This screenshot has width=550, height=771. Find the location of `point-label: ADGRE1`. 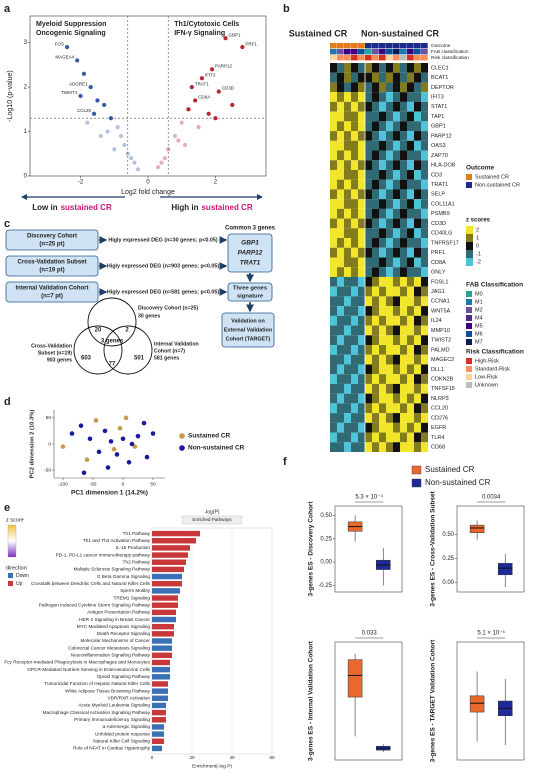

point-label: ADGRE1 is located at coordinates (78, 83).